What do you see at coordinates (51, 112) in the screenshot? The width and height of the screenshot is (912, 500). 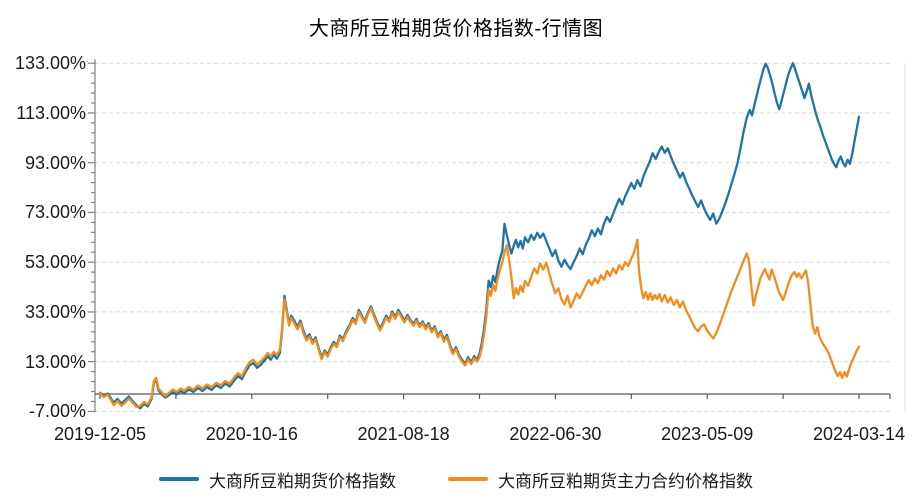 I see `y-tick-label: 113.00%` at bounding box center [51, 112].